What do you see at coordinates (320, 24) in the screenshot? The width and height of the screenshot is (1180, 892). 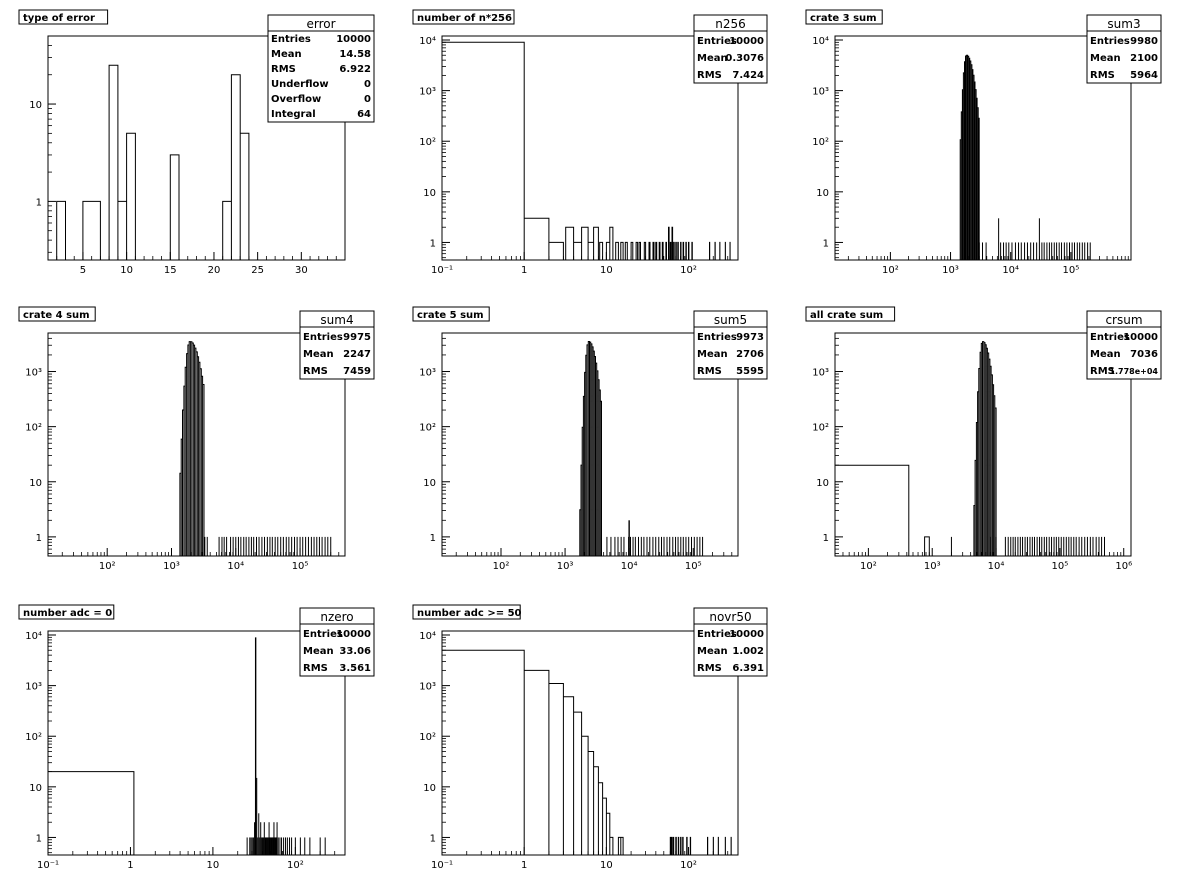 I see `stats-name: error` at bounding box center [320, 24].